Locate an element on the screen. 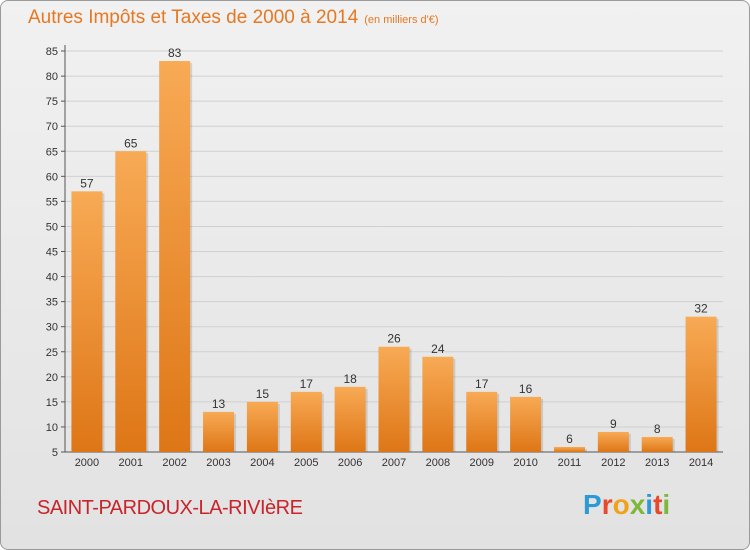 The width and height of the screenshot is (750, 550). x-tick-label: 2006 is located at coordinates (350, 463).